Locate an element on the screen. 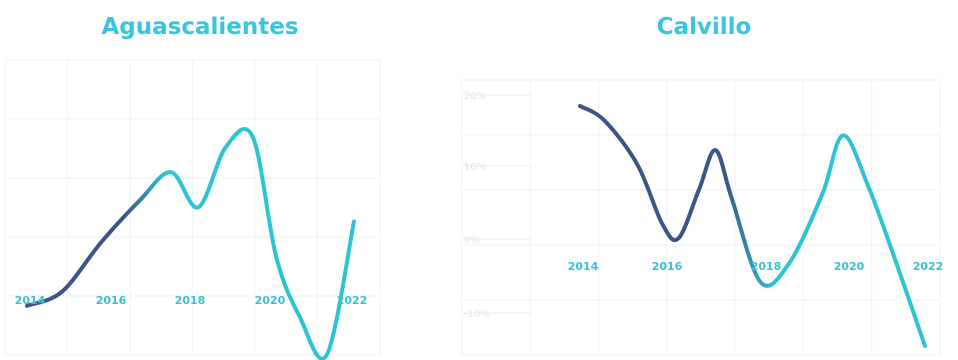  chart-title: Aguascalientes is located at coordinates (200, 27).